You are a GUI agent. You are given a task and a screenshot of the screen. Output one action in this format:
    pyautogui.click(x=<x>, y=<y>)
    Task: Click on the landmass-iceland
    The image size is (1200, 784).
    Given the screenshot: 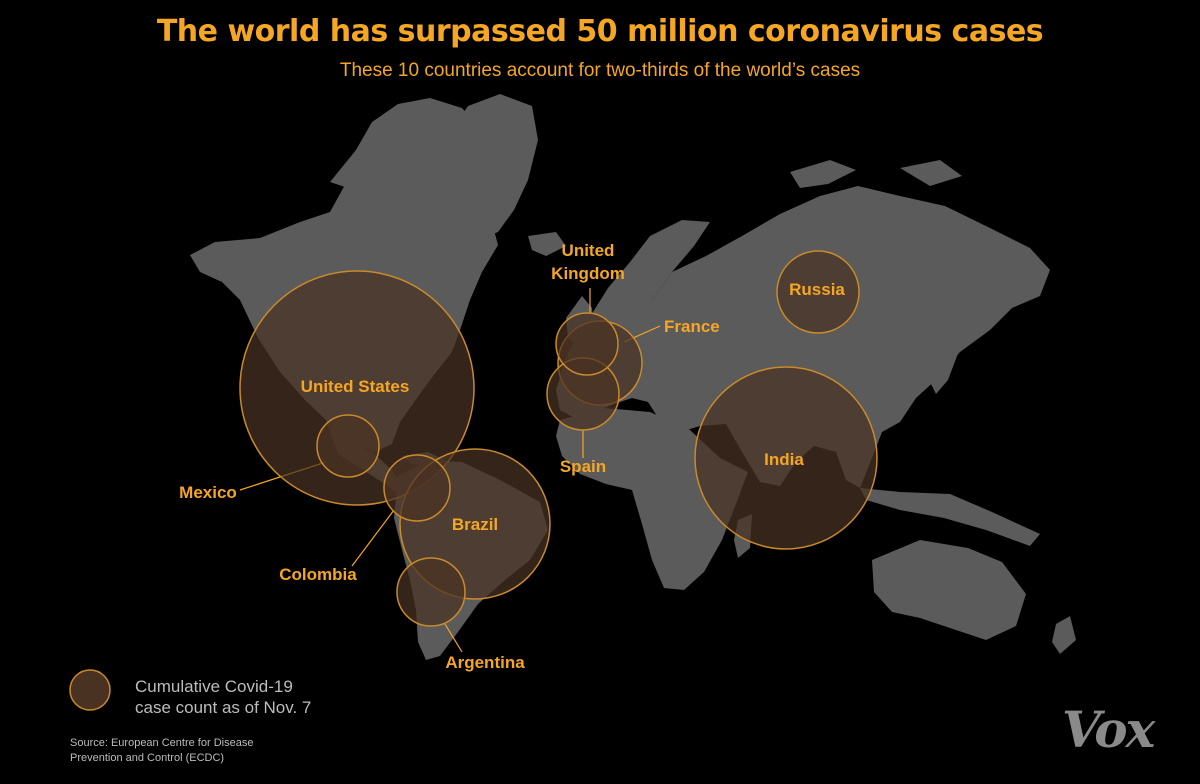 What is the action you would take?
    pyautogui.click(x=547, y=244)
    